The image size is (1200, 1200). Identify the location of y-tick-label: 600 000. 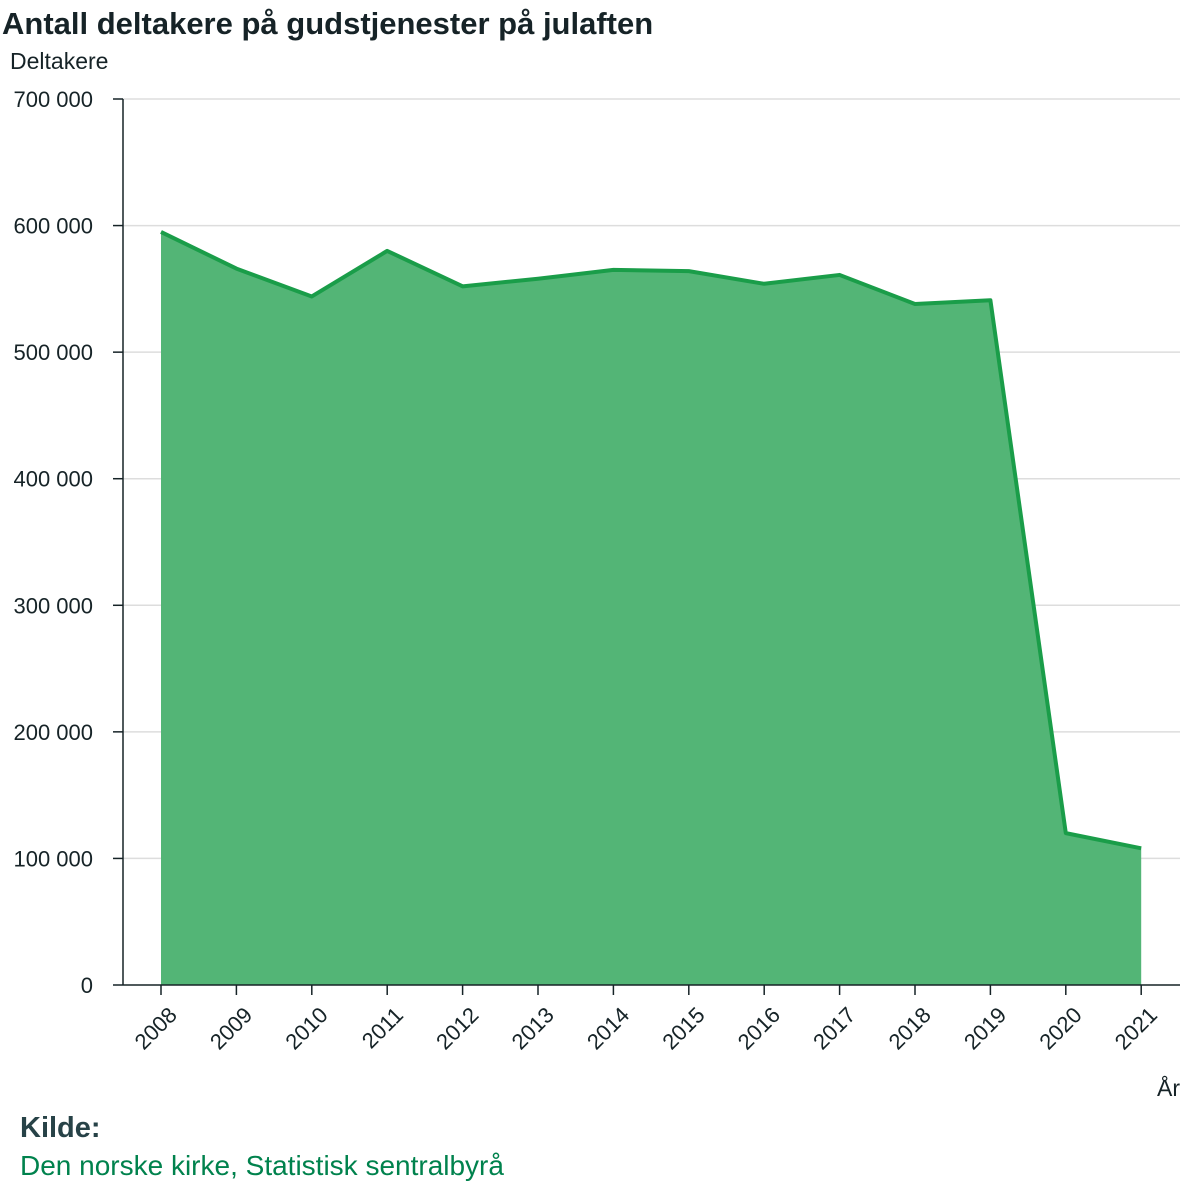
(53, 226).